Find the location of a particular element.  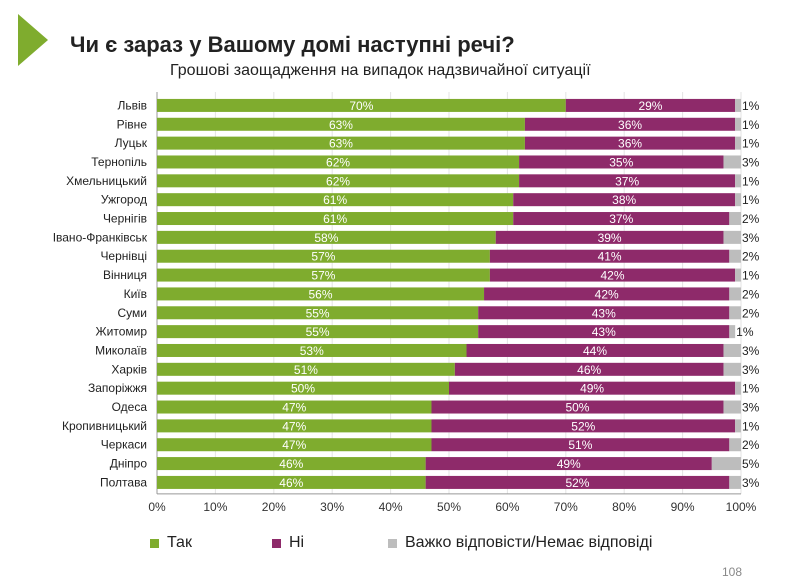

data-label: 43% is located at coordinates (604, 313).